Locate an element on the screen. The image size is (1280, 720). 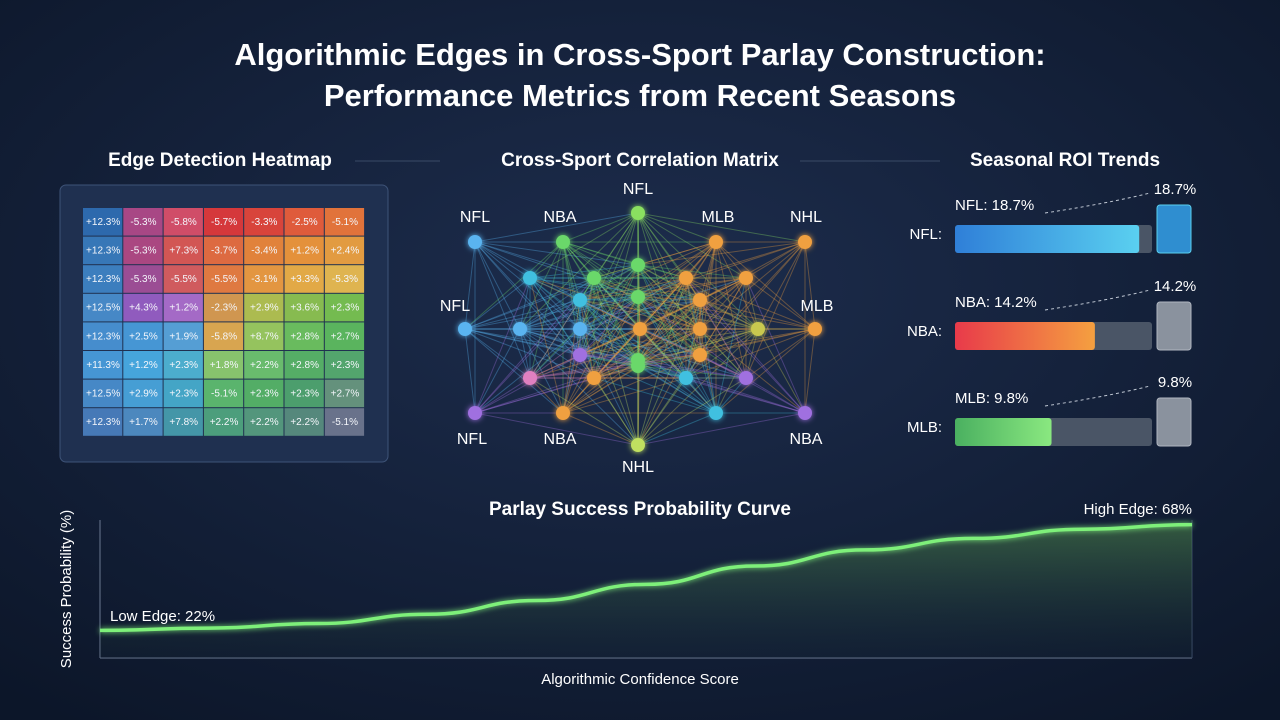
cell-label: +2.5% is located at coordinates (143, 336).